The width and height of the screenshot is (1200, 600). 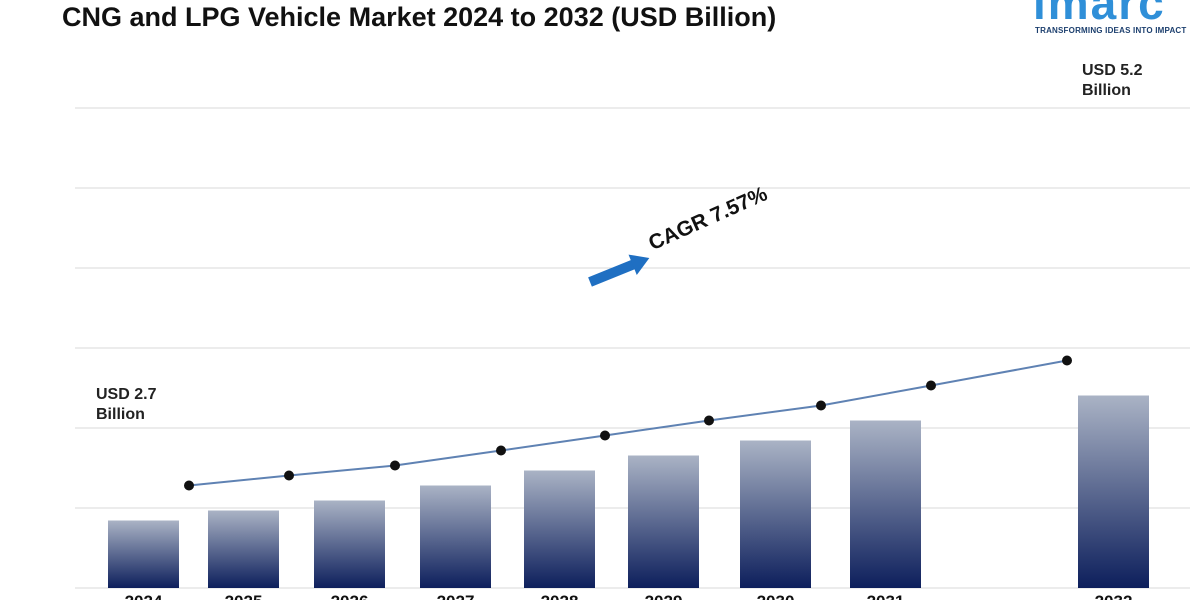 I want to click on bar-2026, so click(x=349, y=544).